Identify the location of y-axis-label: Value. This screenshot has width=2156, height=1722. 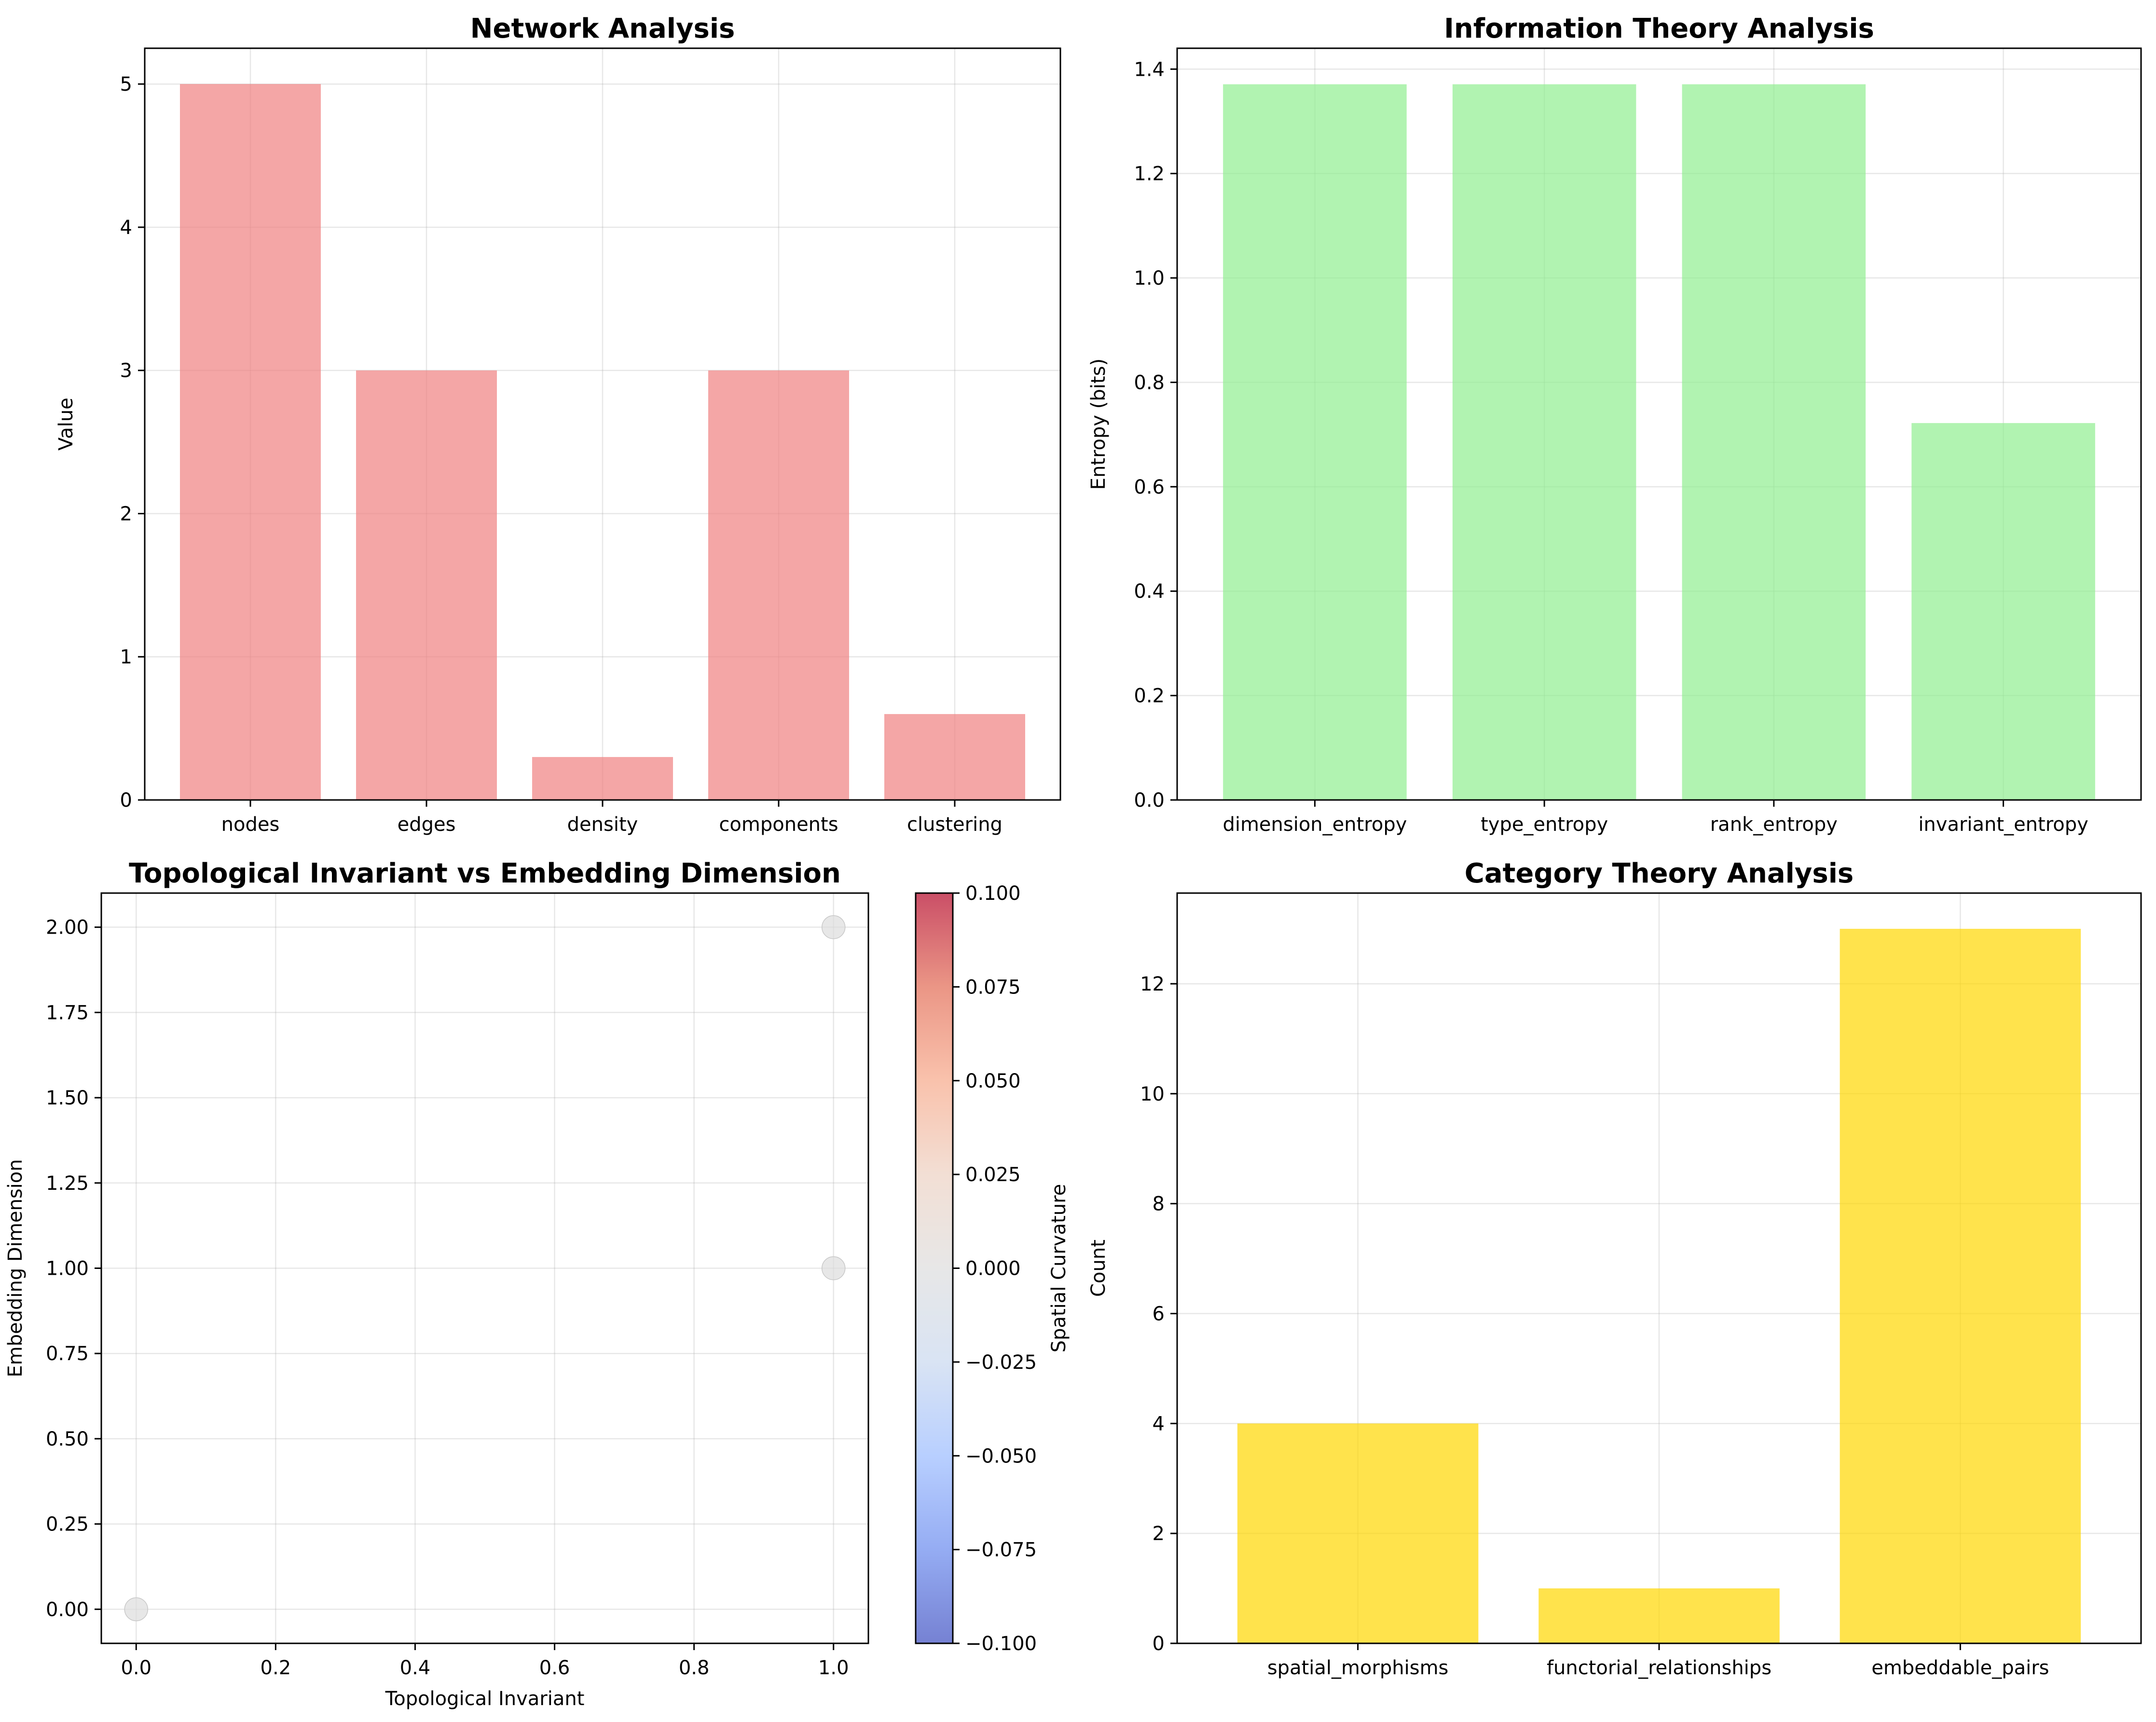
(66, 424).